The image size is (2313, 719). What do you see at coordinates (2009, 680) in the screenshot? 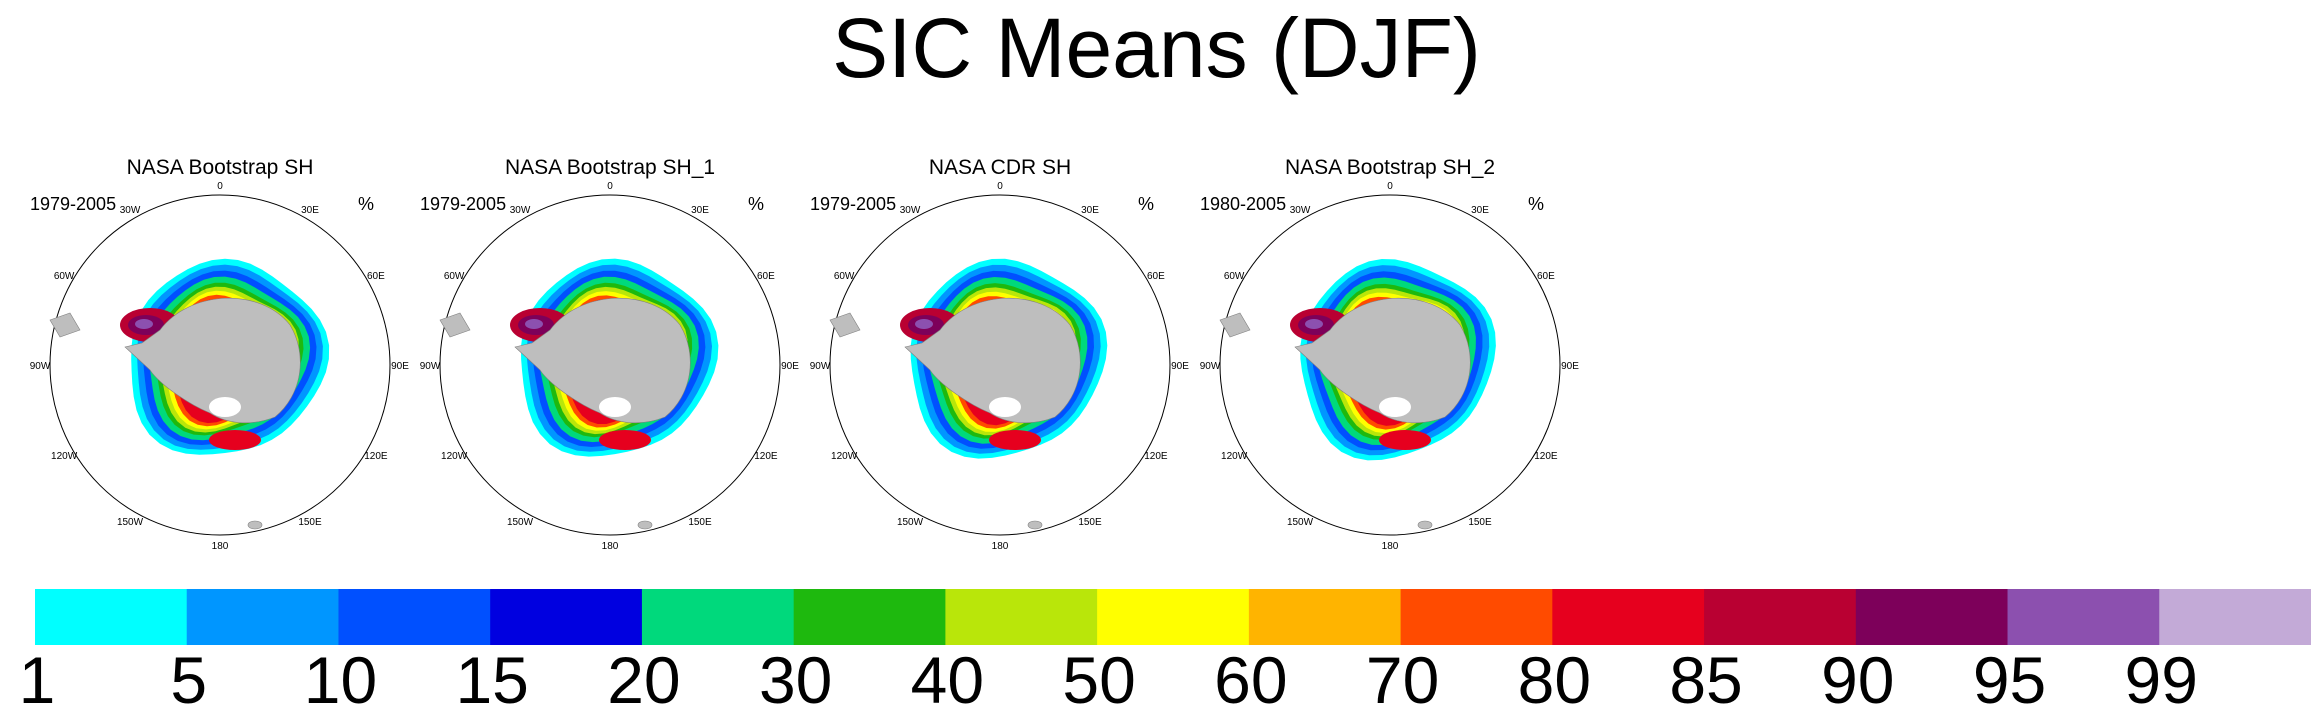
I see `colorbar-tick-label: 95` at bounding box center [2009, 680].